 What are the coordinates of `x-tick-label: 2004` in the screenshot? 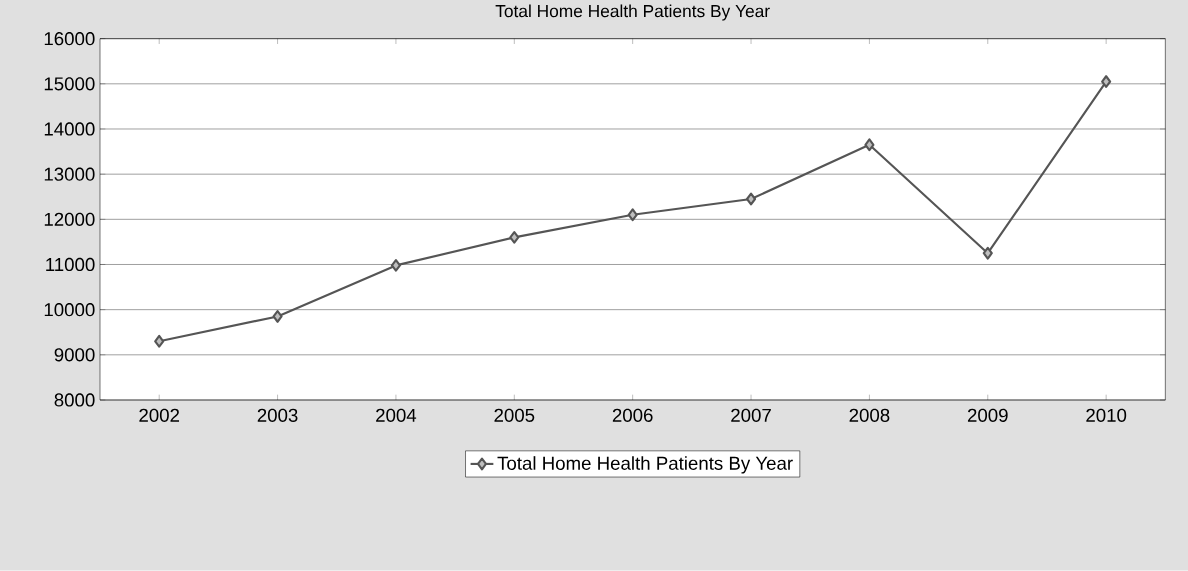 It's located at (396, 415).